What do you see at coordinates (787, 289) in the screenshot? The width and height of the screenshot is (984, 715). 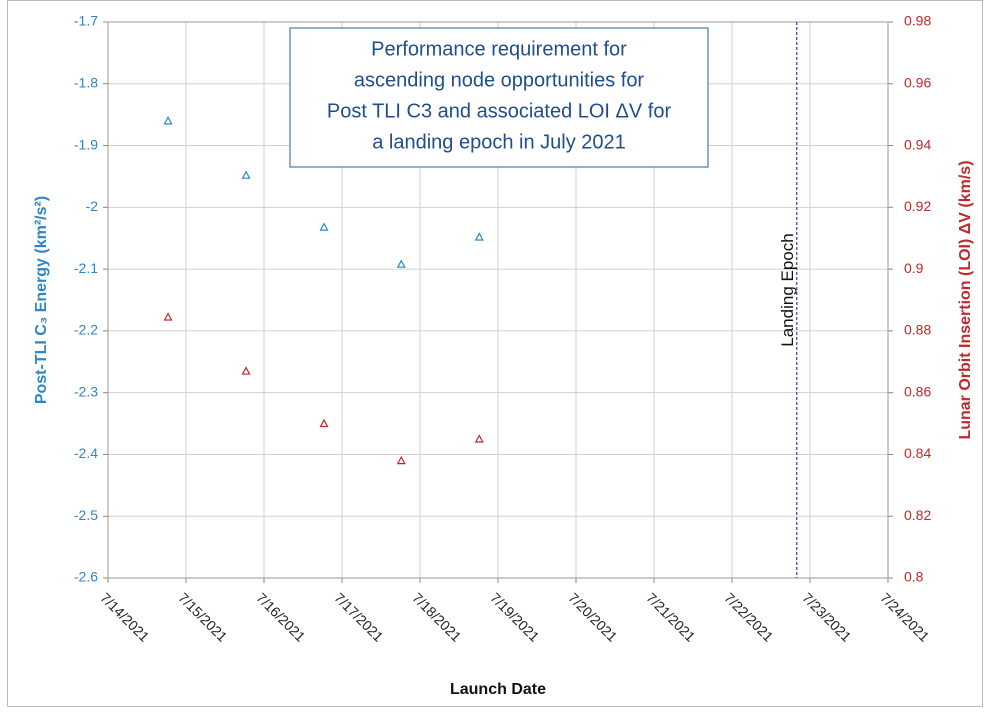 I see `landing-epoch-label: Landing Epoch` at bounding box center [787, 289].